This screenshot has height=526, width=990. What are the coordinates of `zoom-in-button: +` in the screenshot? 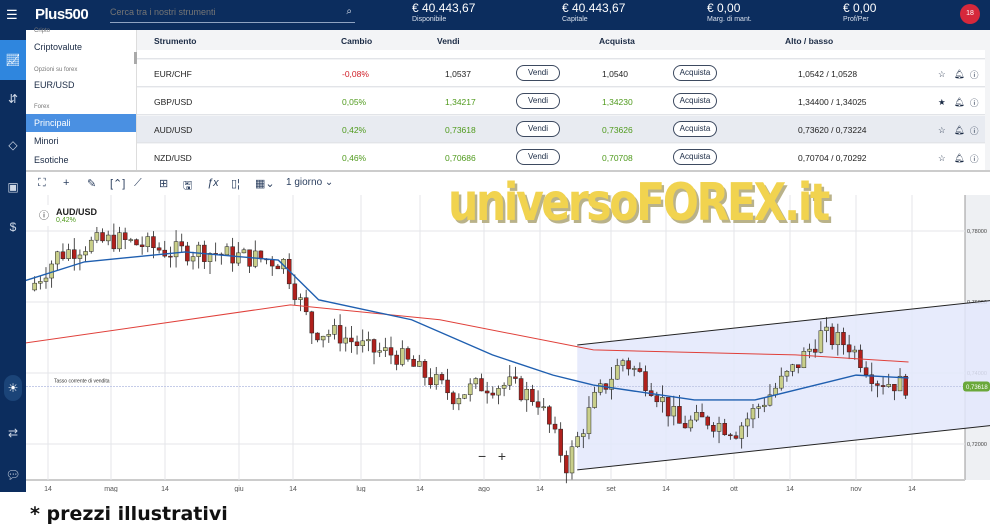 It's located at (502, 456).